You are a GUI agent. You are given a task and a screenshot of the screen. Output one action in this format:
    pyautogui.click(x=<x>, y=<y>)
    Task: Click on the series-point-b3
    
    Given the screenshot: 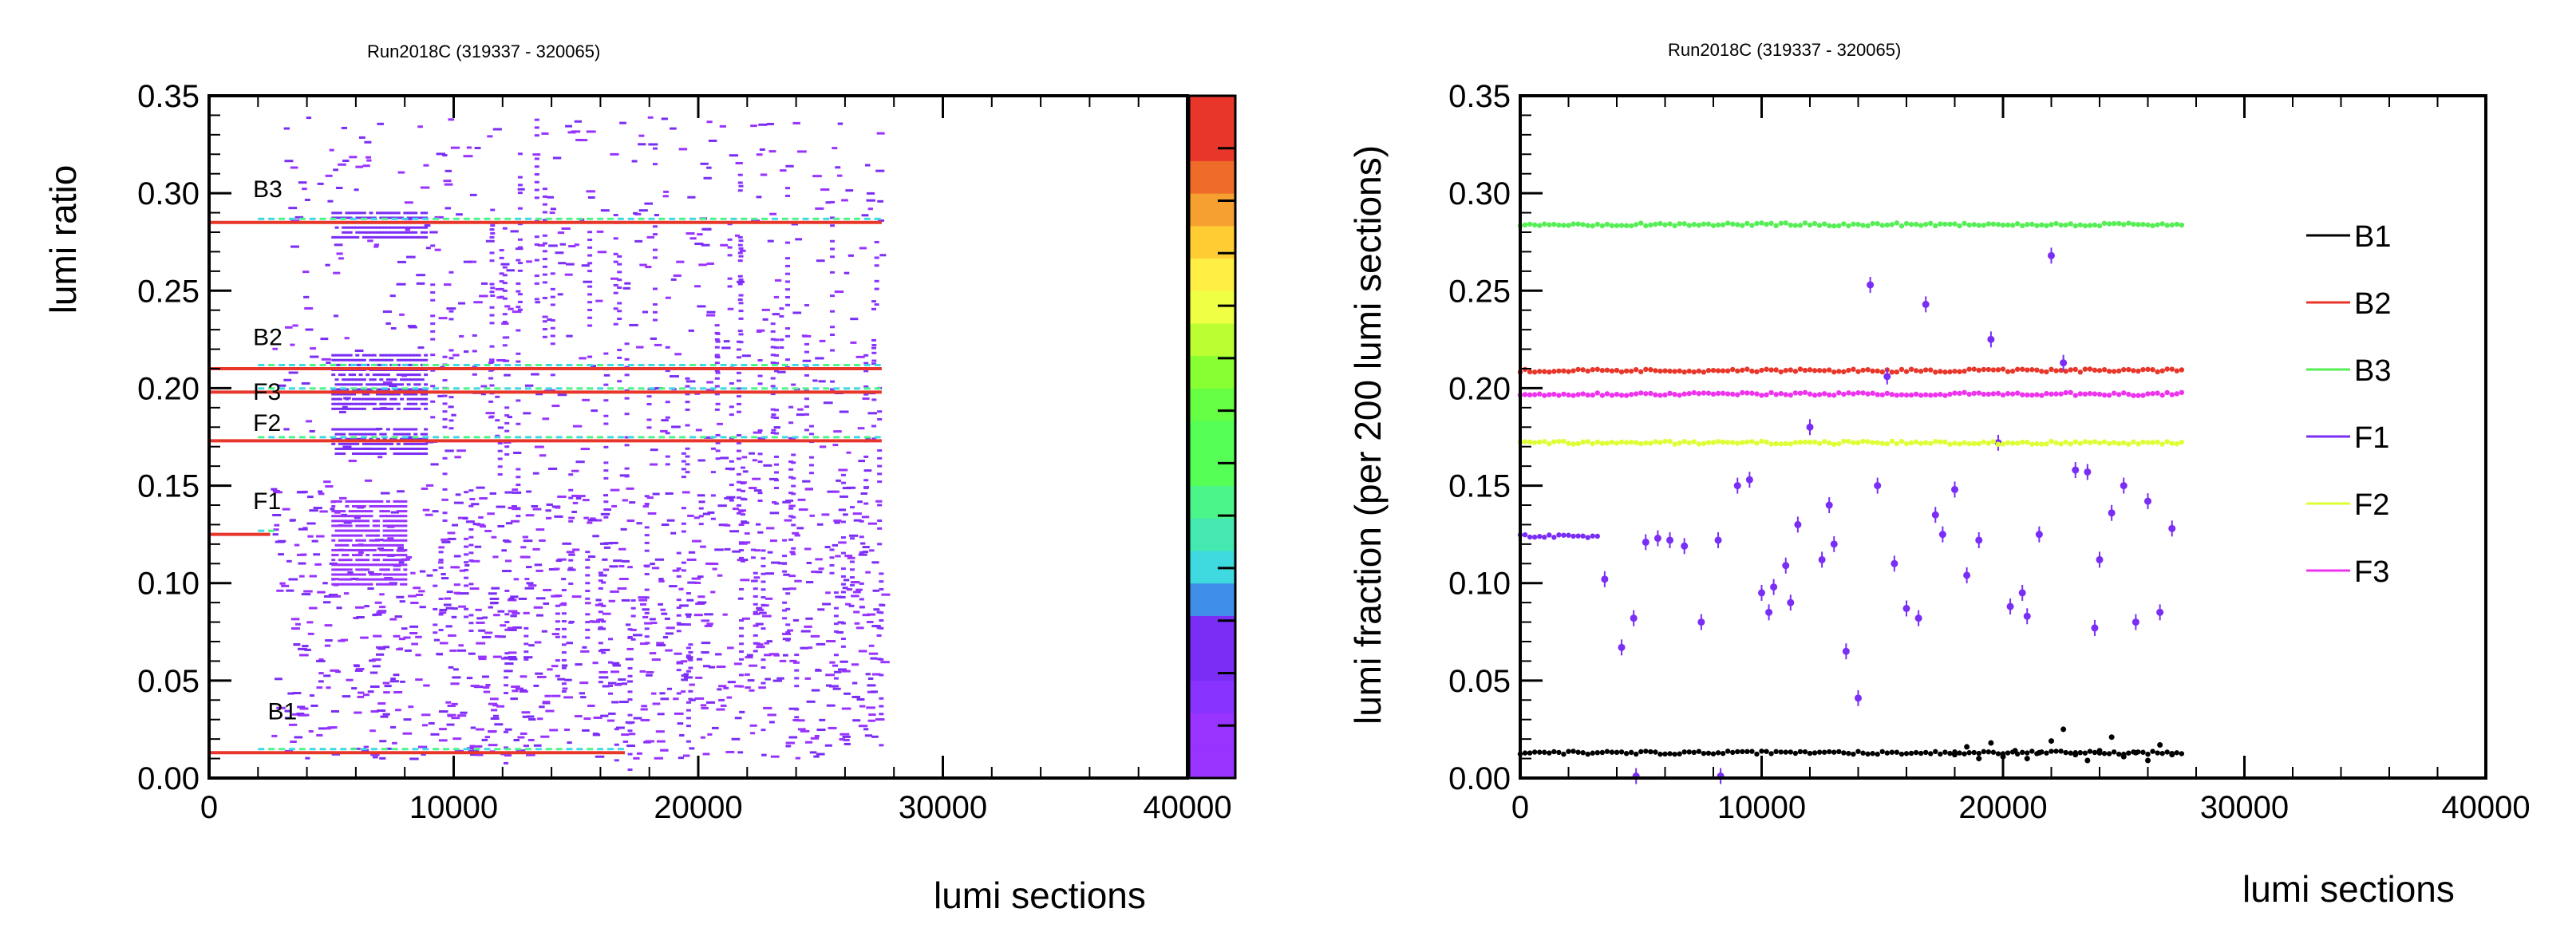 What is the action you would take?
    pyautogui.click(x=1863, y=225)
    